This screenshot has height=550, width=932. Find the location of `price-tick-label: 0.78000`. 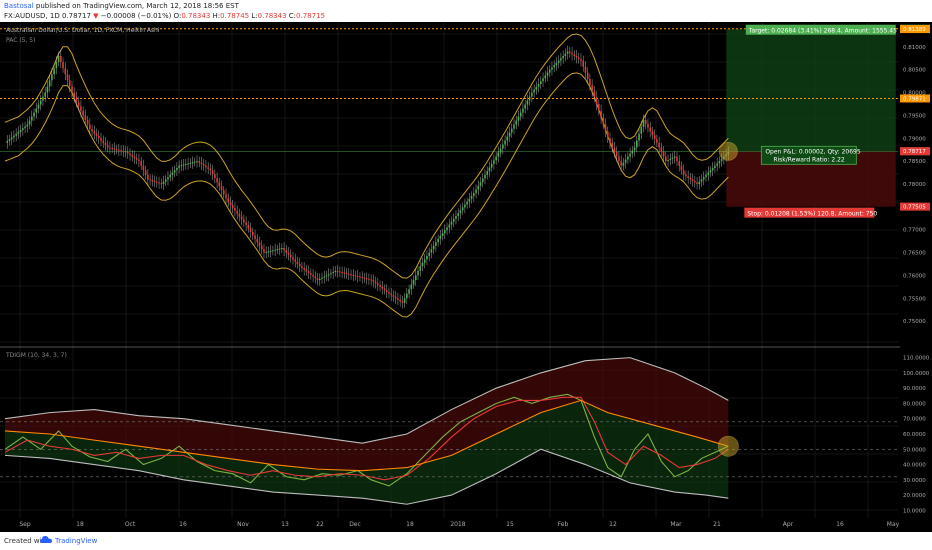

price-tick-label: 0.78000 is located at coordinates (914, 185).